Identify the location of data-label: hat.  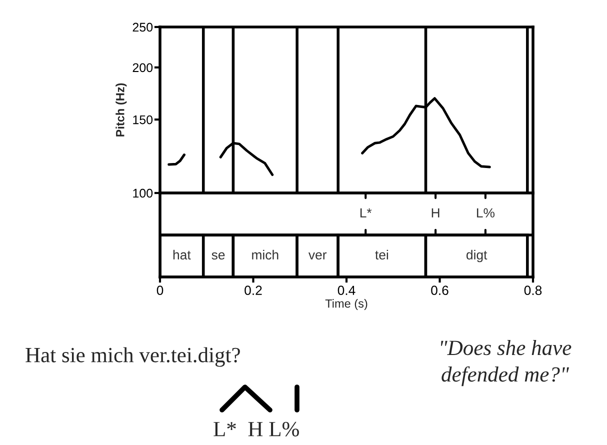
(182, 255).